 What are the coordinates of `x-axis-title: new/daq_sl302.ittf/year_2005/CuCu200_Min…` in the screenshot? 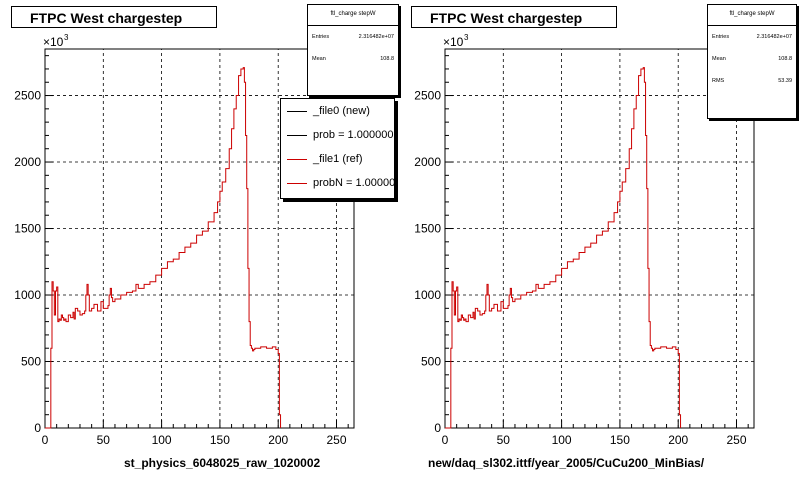 It's located at (566, 463).